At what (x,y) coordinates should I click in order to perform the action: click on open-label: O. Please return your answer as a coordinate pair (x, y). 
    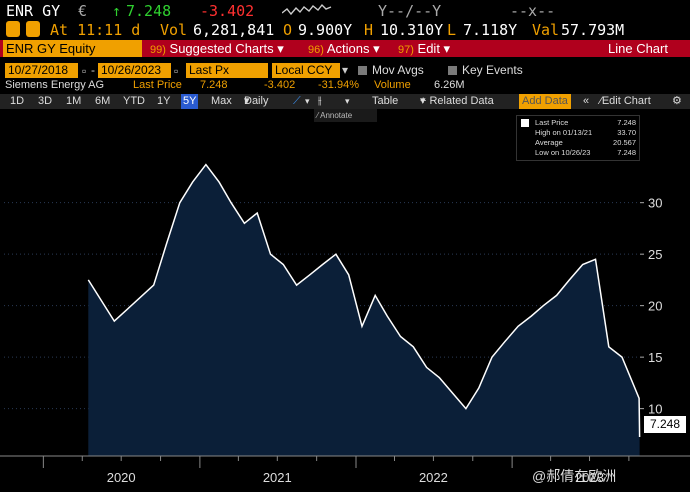
    Looking at the image, I should click on (288, 30).